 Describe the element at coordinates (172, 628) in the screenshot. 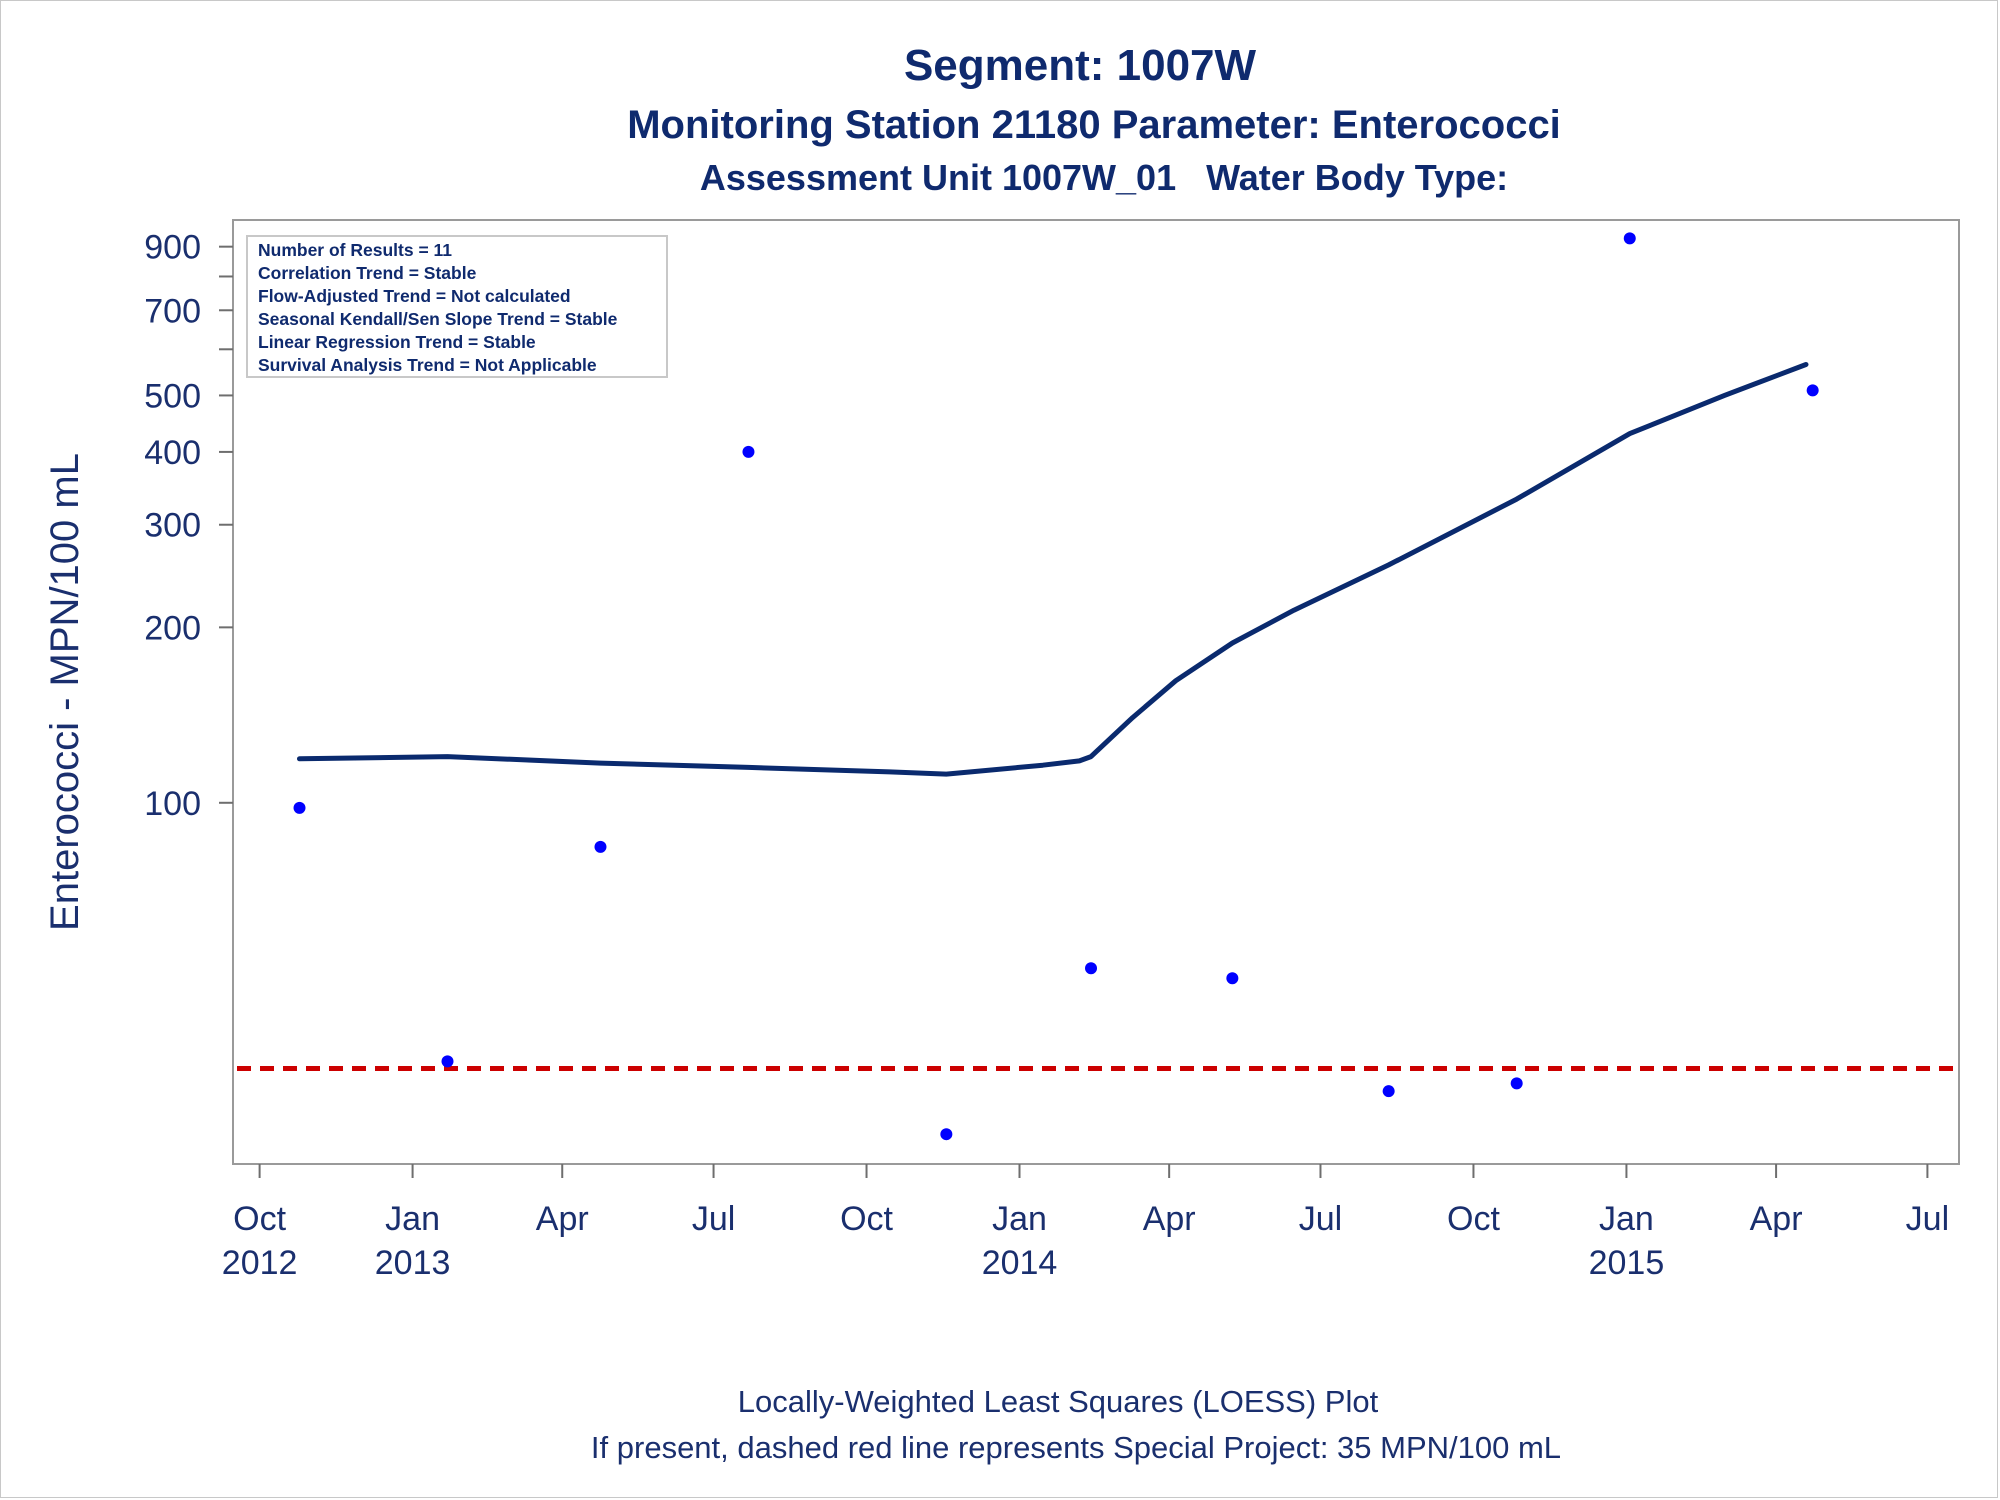

I see `y-tick-label: 200` at that location.